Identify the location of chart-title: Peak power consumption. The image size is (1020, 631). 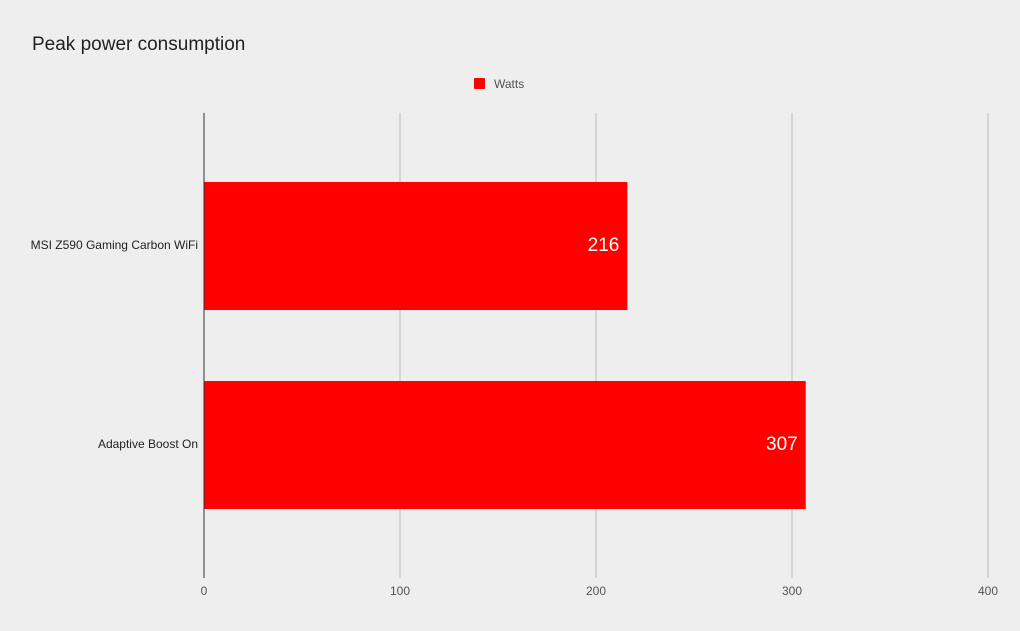
(138, 44).